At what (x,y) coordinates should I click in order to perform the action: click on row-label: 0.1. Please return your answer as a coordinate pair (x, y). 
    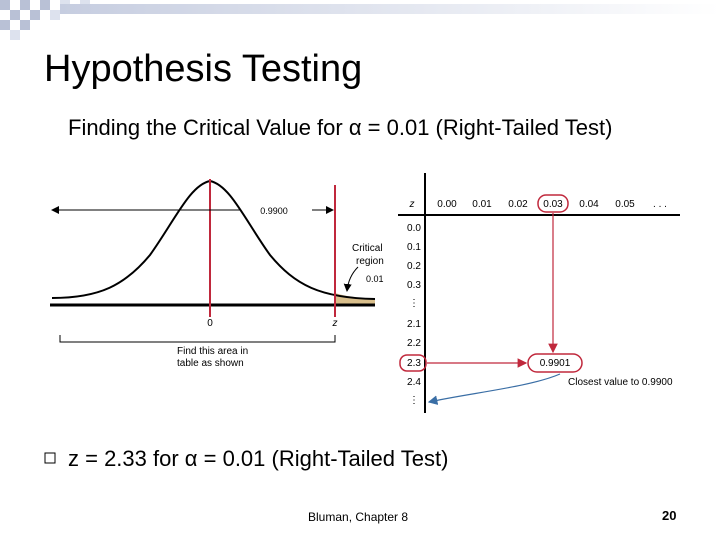
    Looking at the image, I should click on (414, 247).